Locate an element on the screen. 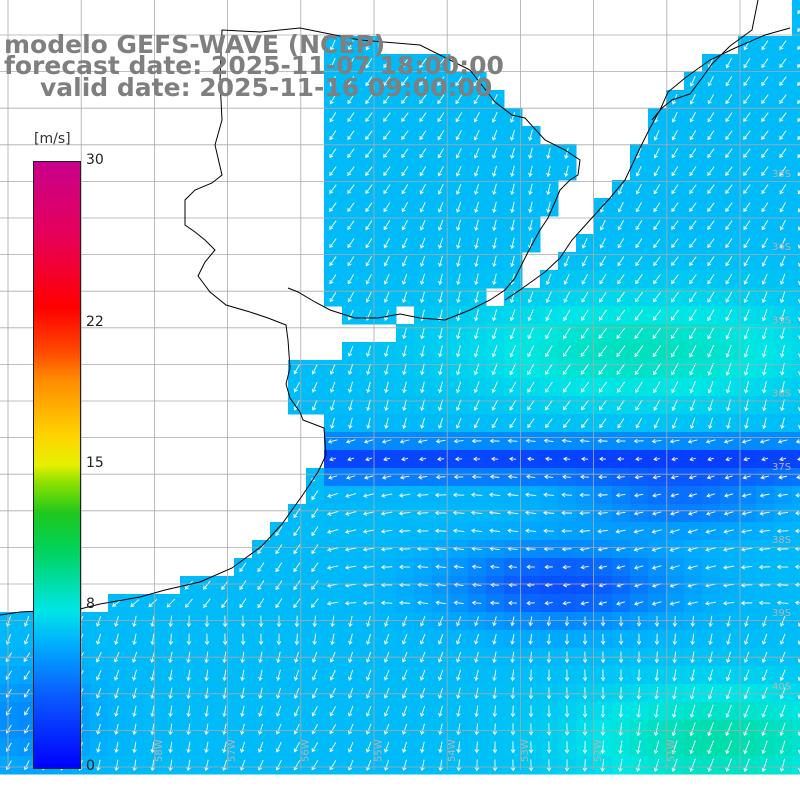  longitude-label: 57W is located at coordinates (232, 750).